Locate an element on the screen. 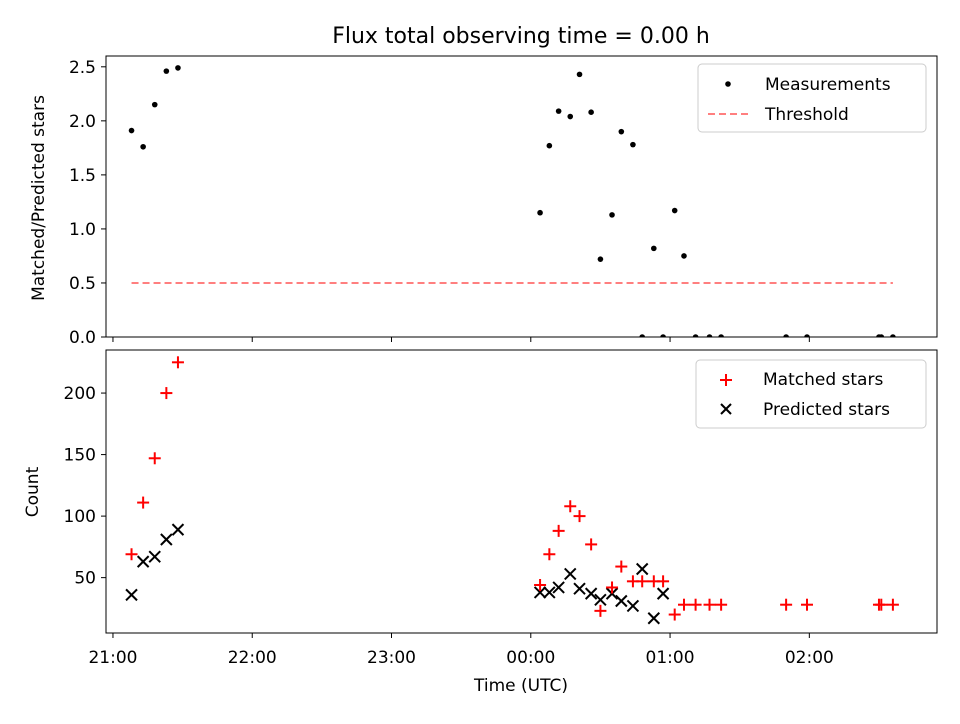  legend-measurements-label: Measurements is located at coordinates (828, 85).